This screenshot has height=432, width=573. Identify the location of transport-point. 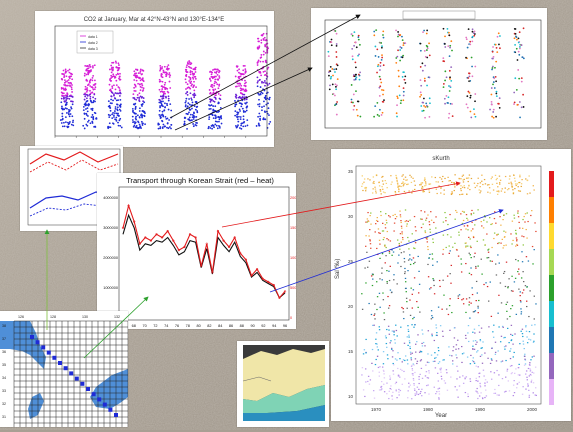
(268, 282).